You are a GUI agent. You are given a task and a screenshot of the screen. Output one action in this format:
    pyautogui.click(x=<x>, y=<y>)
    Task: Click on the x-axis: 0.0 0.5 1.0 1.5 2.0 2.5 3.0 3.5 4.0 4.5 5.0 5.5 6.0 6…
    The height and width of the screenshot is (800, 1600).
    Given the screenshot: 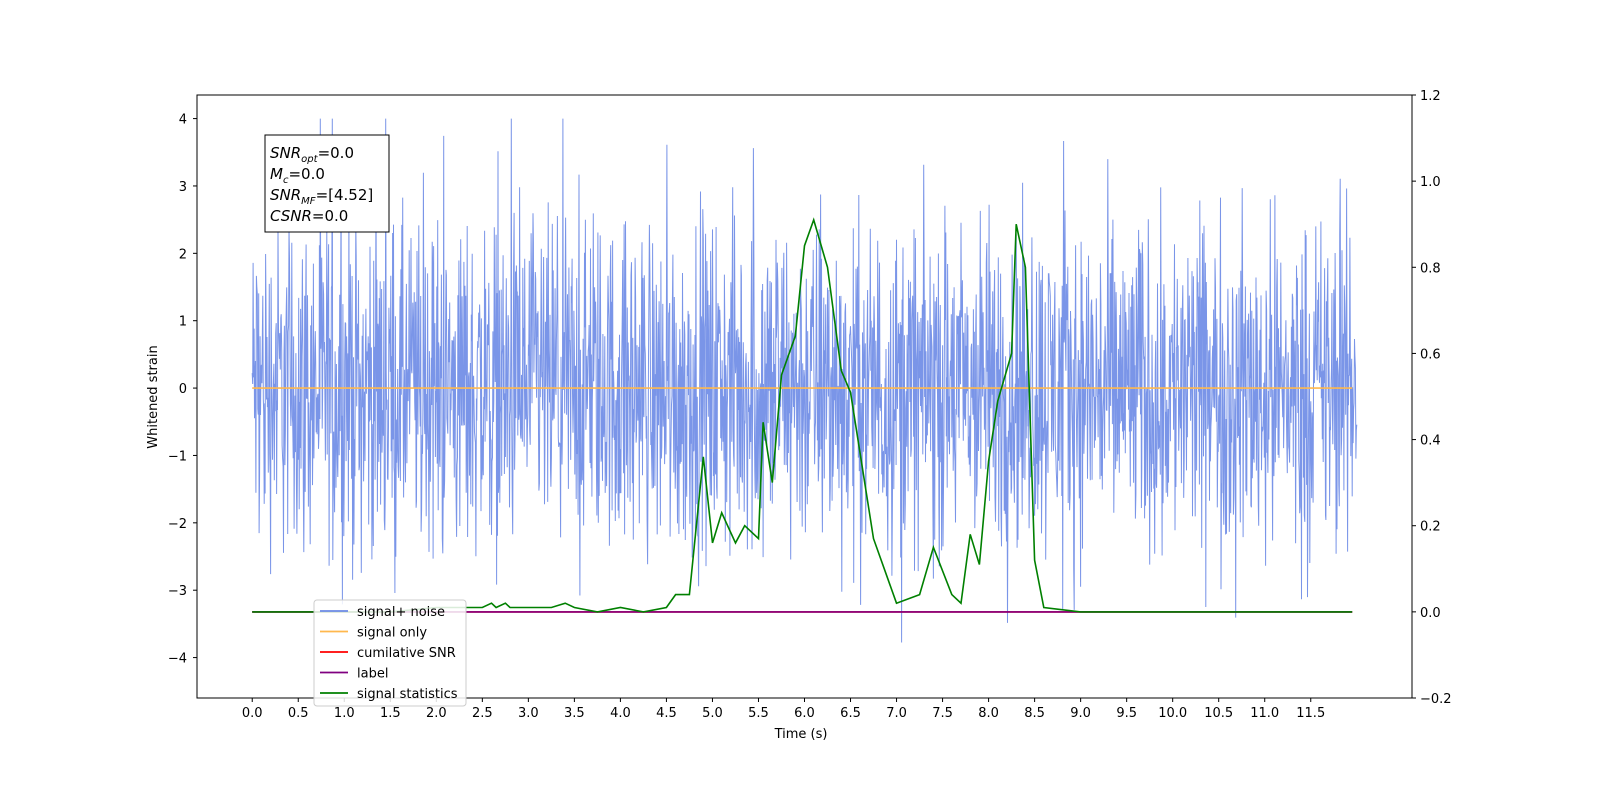 What is the action you would take?
    pyautogui.click(x=783, y=709)
    